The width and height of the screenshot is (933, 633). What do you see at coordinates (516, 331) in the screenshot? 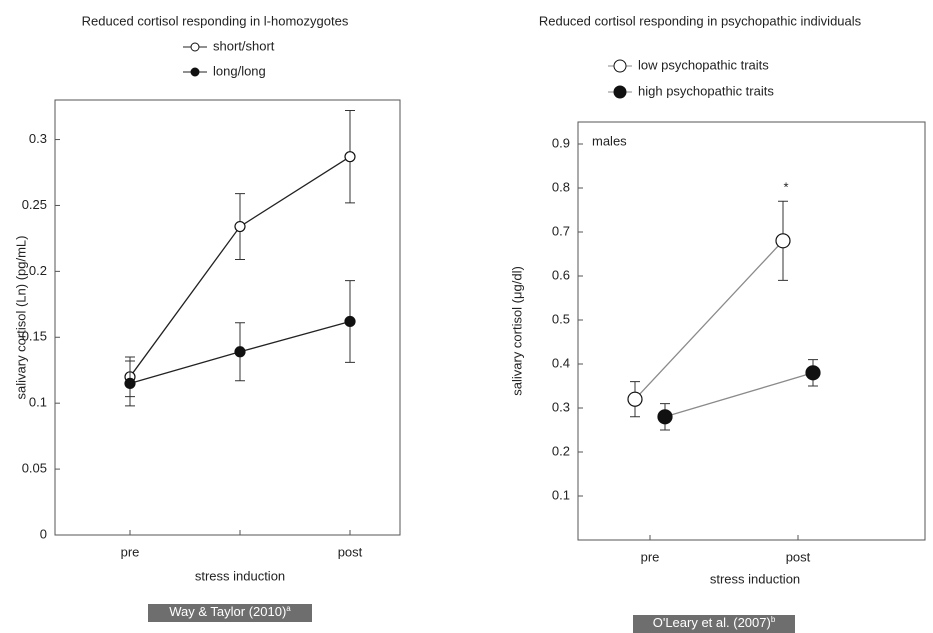
I see `y-axis-label: salivary cortisol (μg/dl)` at bounding box center [516, 331].